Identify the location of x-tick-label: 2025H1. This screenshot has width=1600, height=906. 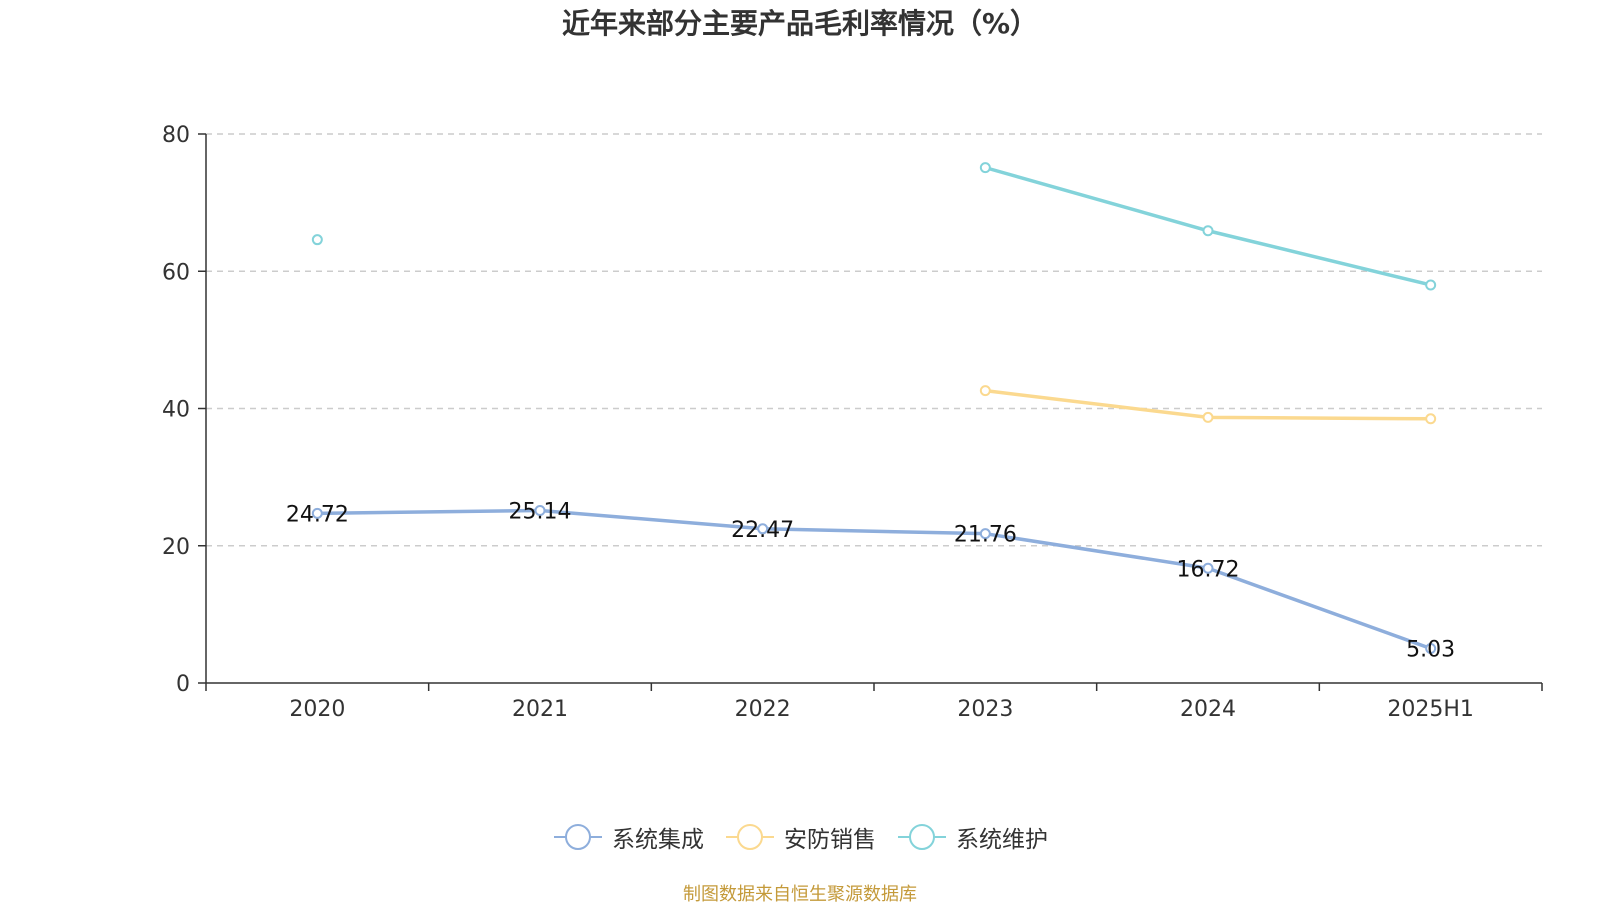
(1430, 709).